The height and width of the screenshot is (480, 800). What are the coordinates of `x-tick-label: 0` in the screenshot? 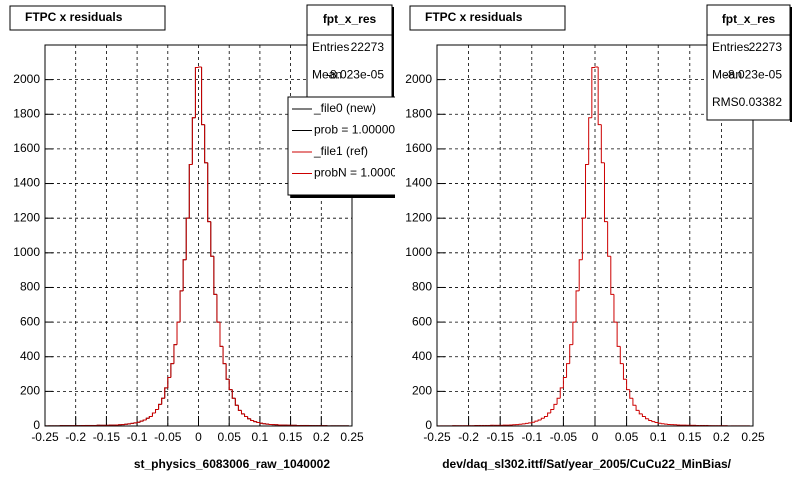 It's located at (198, 437).